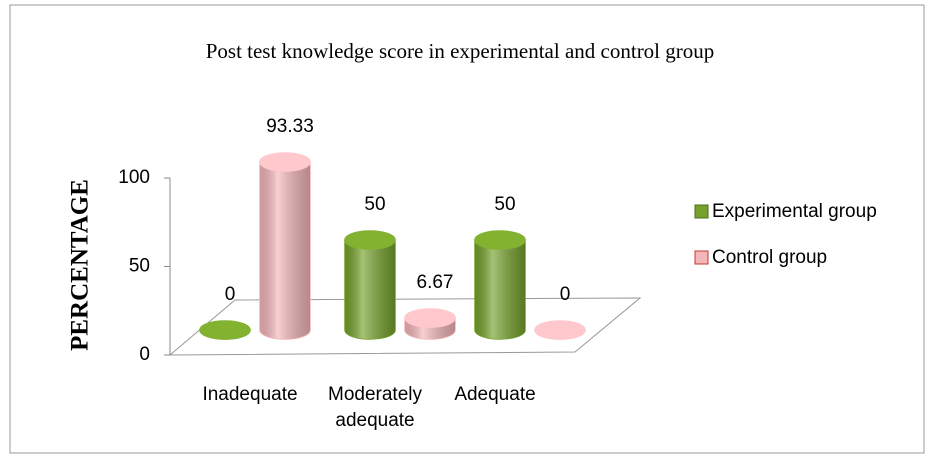 The image size is (929, 457). I want to click on value-label: 93.33, so click(290, 126).